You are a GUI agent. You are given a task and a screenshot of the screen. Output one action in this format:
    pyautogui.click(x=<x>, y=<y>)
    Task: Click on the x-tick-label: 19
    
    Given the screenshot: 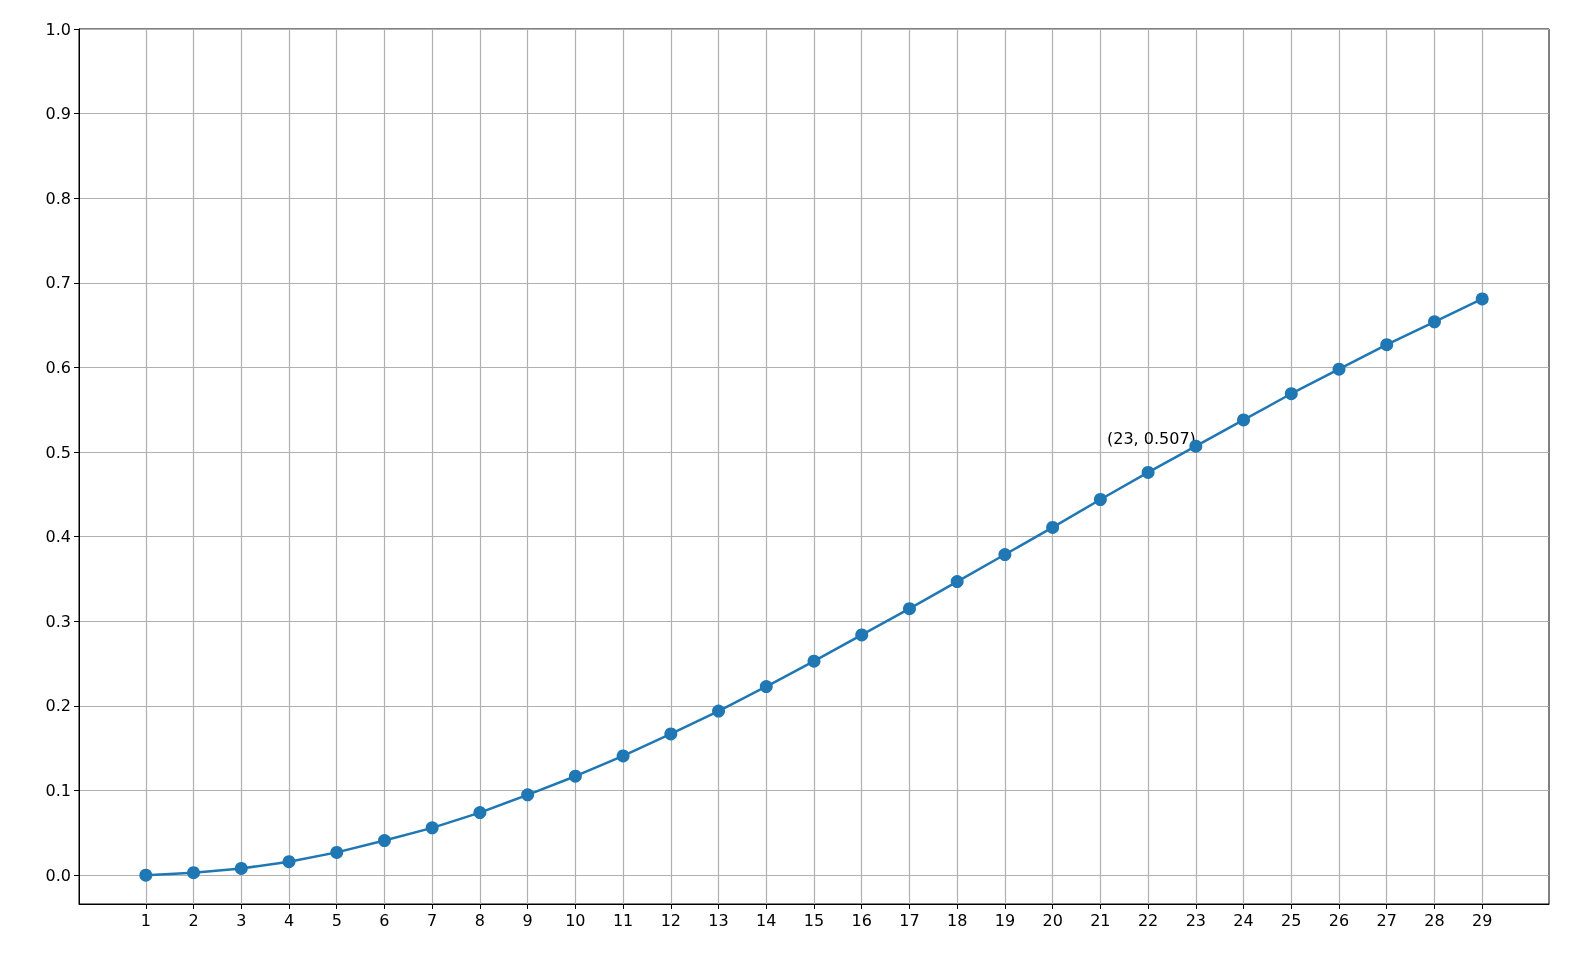 What is the action you would take?
    pyautogui.click(x=1005, y=920)
    